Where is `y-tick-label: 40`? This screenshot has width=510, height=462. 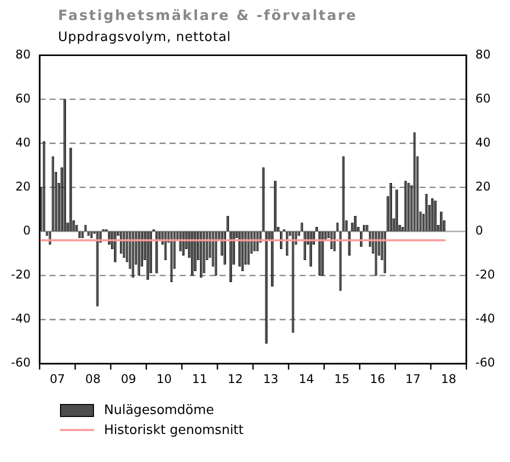
y-tick-label: 40 is located at coordinates (23, 142).